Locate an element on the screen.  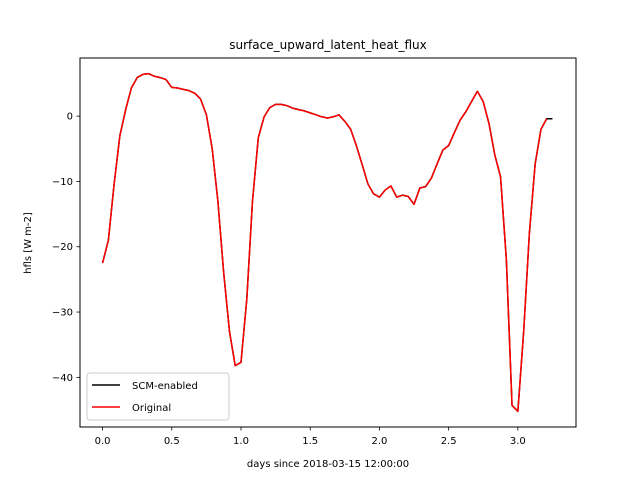
legend: SCM-enabled Original is located at coordinates (158, 396).